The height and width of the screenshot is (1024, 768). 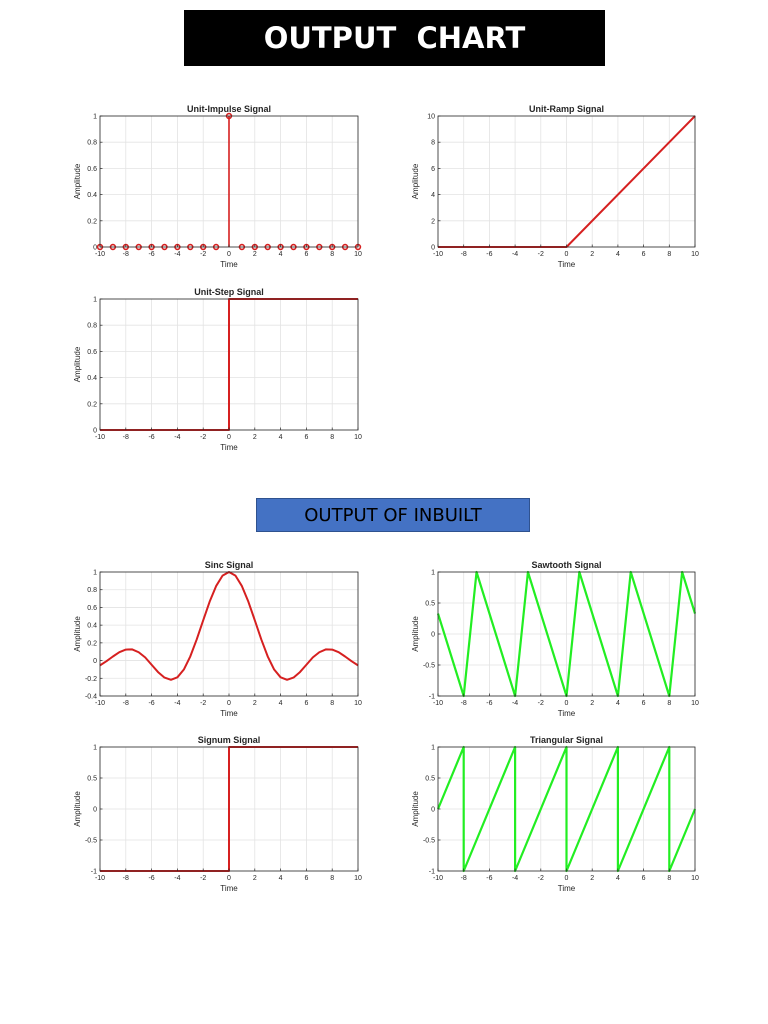 What do you see at coordinates (433, 221) in the screenshot?
I see `y-tick-label: 2` at bounding box center [433, 221].